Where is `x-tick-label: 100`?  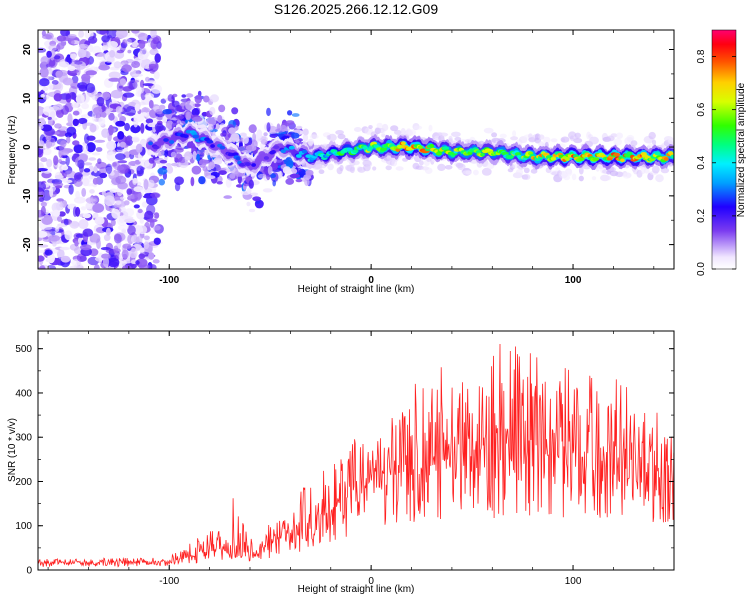 x-tick-label: 100 is located at coordinates (573, 581).